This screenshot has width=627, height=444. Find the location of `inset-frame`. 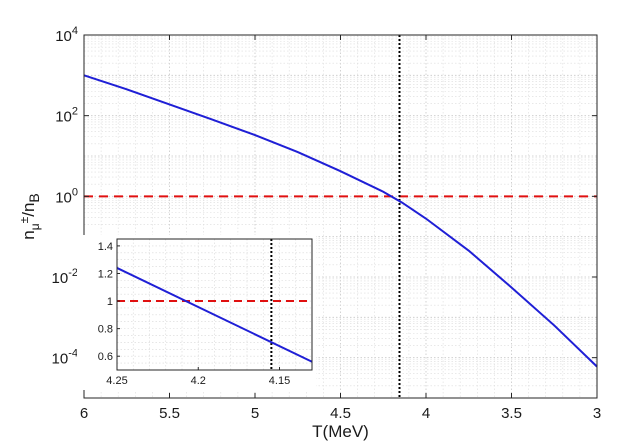

inset-frame is located at coordinates (214, 304).